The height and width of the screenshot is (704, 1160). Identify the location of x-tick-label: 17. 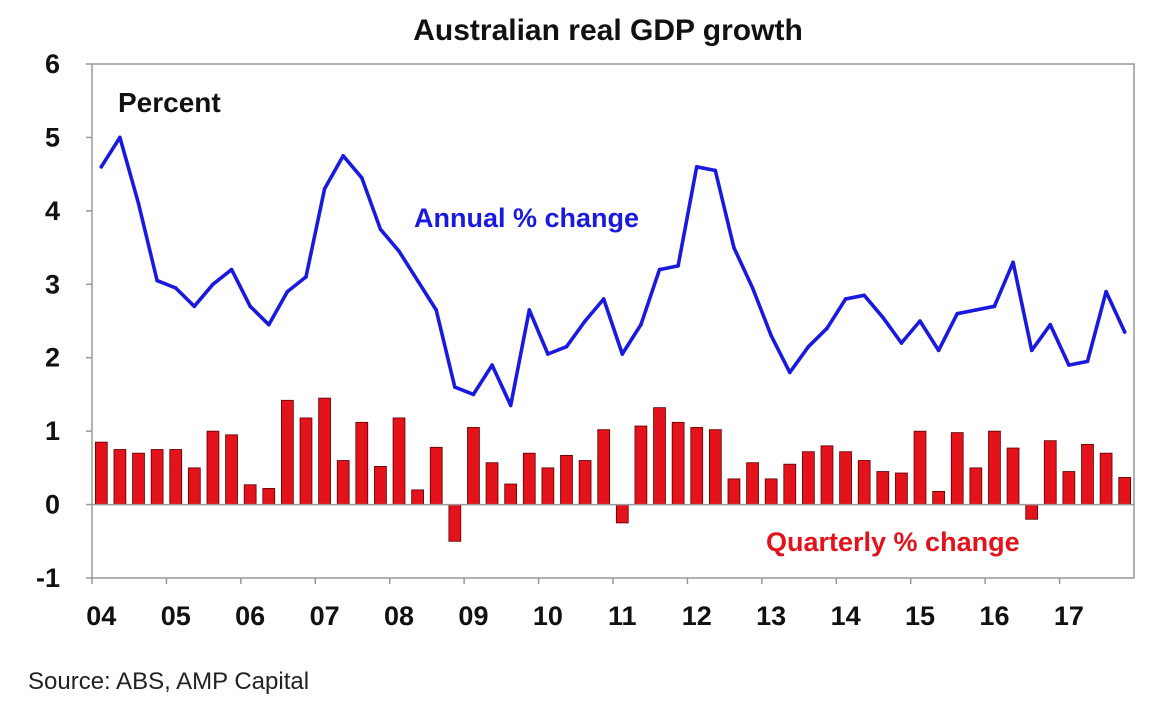
(1069, 616).